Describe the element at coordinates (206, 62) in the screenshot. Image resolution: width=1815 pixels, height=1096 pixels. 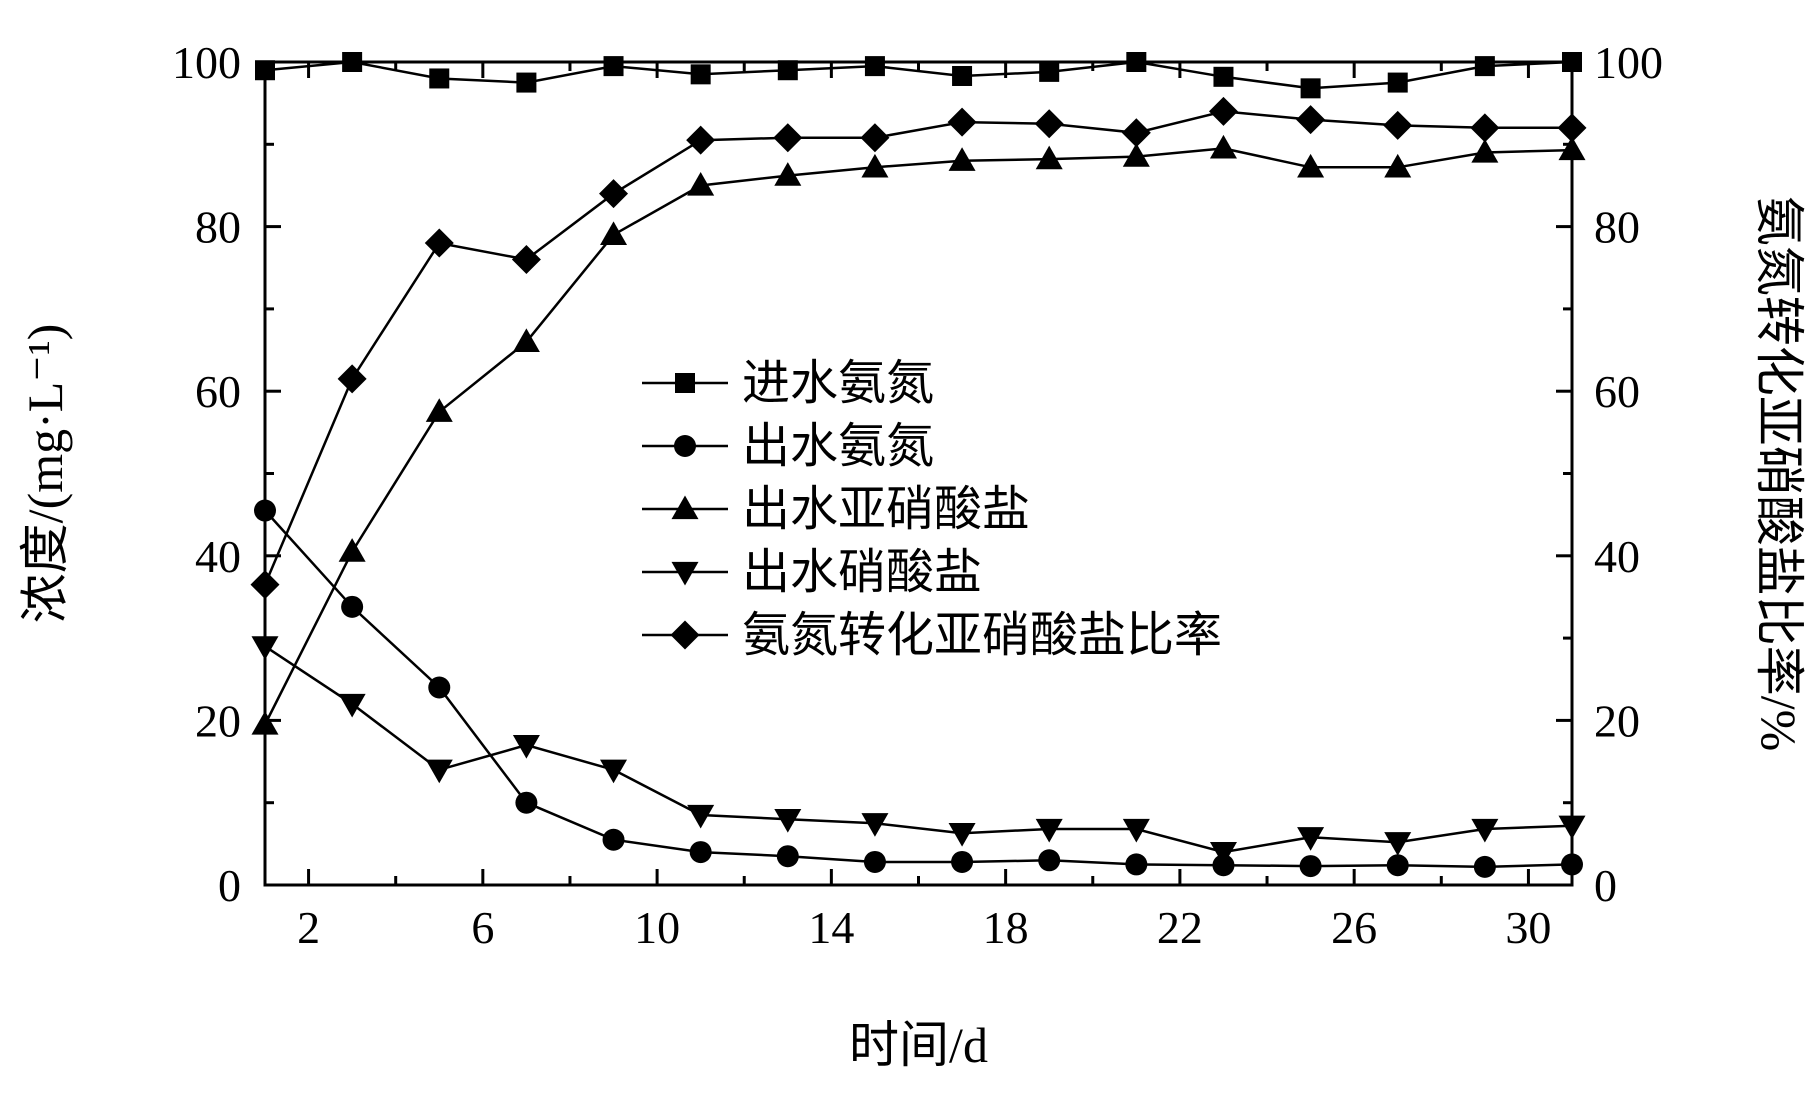
I see `y-left-tick-label: 100` at that location.